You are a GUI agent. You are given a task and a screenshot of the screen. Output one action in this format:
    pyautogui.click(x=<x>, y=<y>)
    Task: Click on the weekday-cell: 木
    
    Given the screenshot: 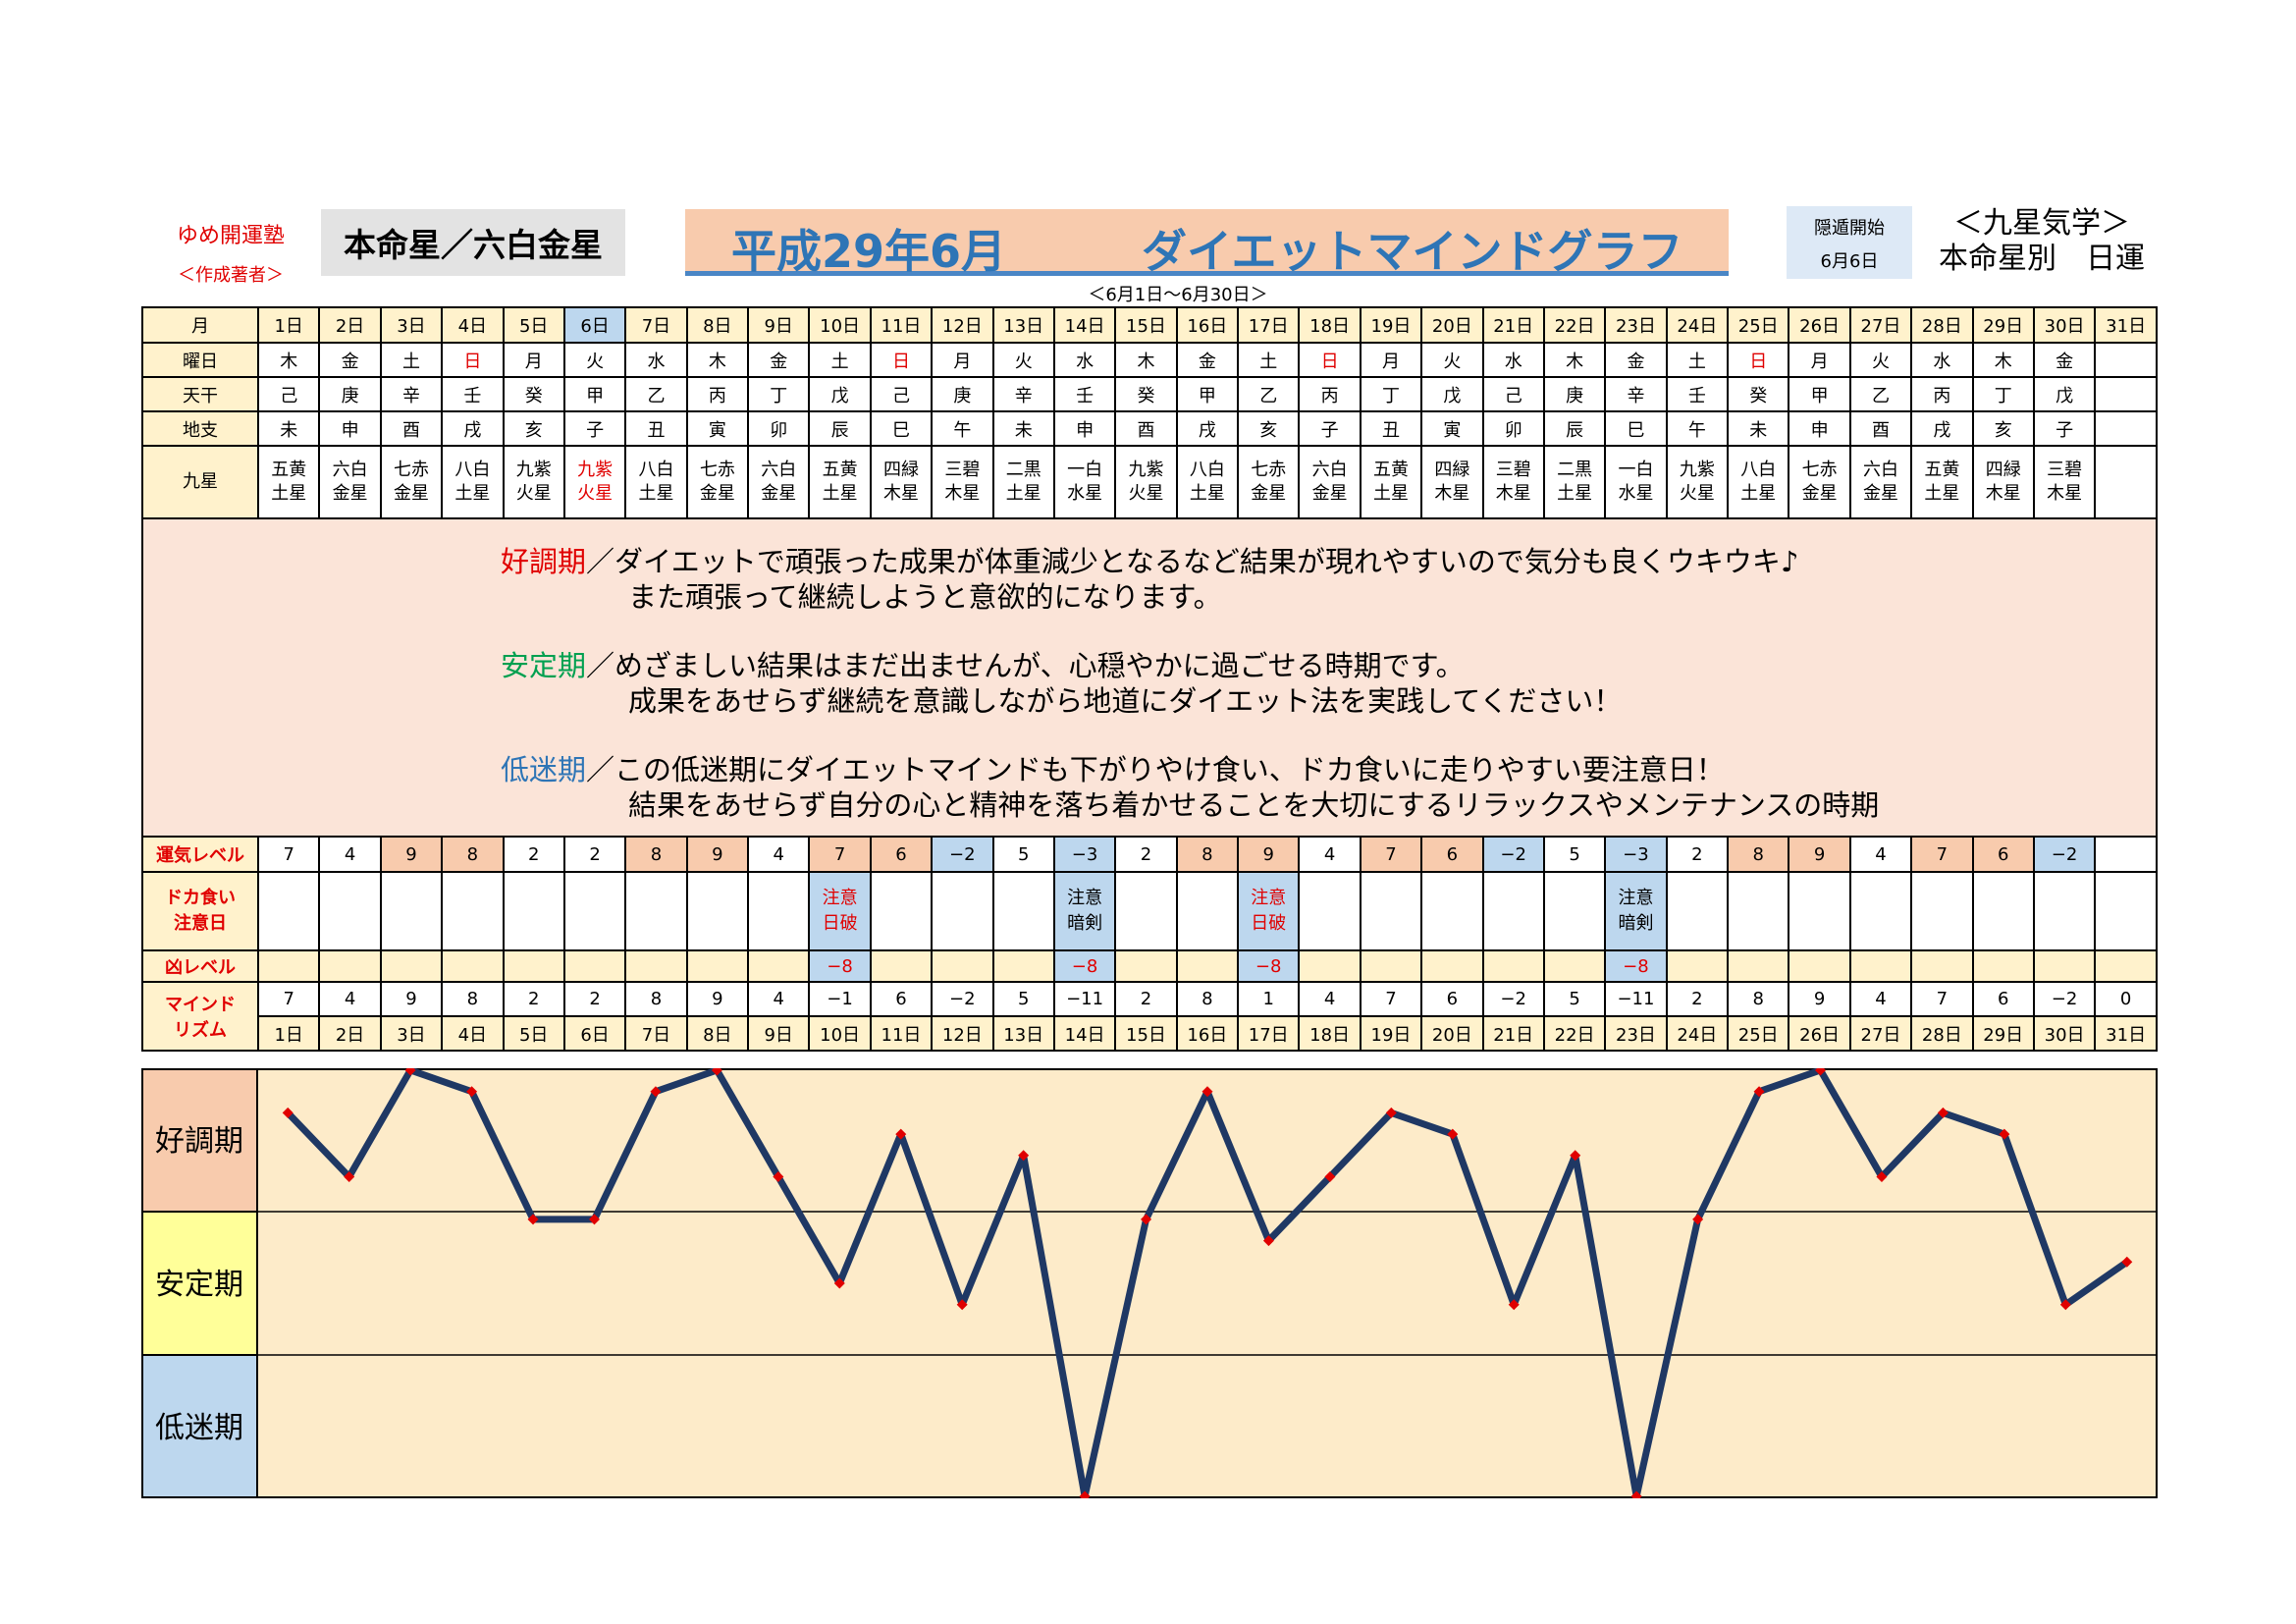 What is the action you would take?
    pyautogui.click(x=1146, y=360)
    